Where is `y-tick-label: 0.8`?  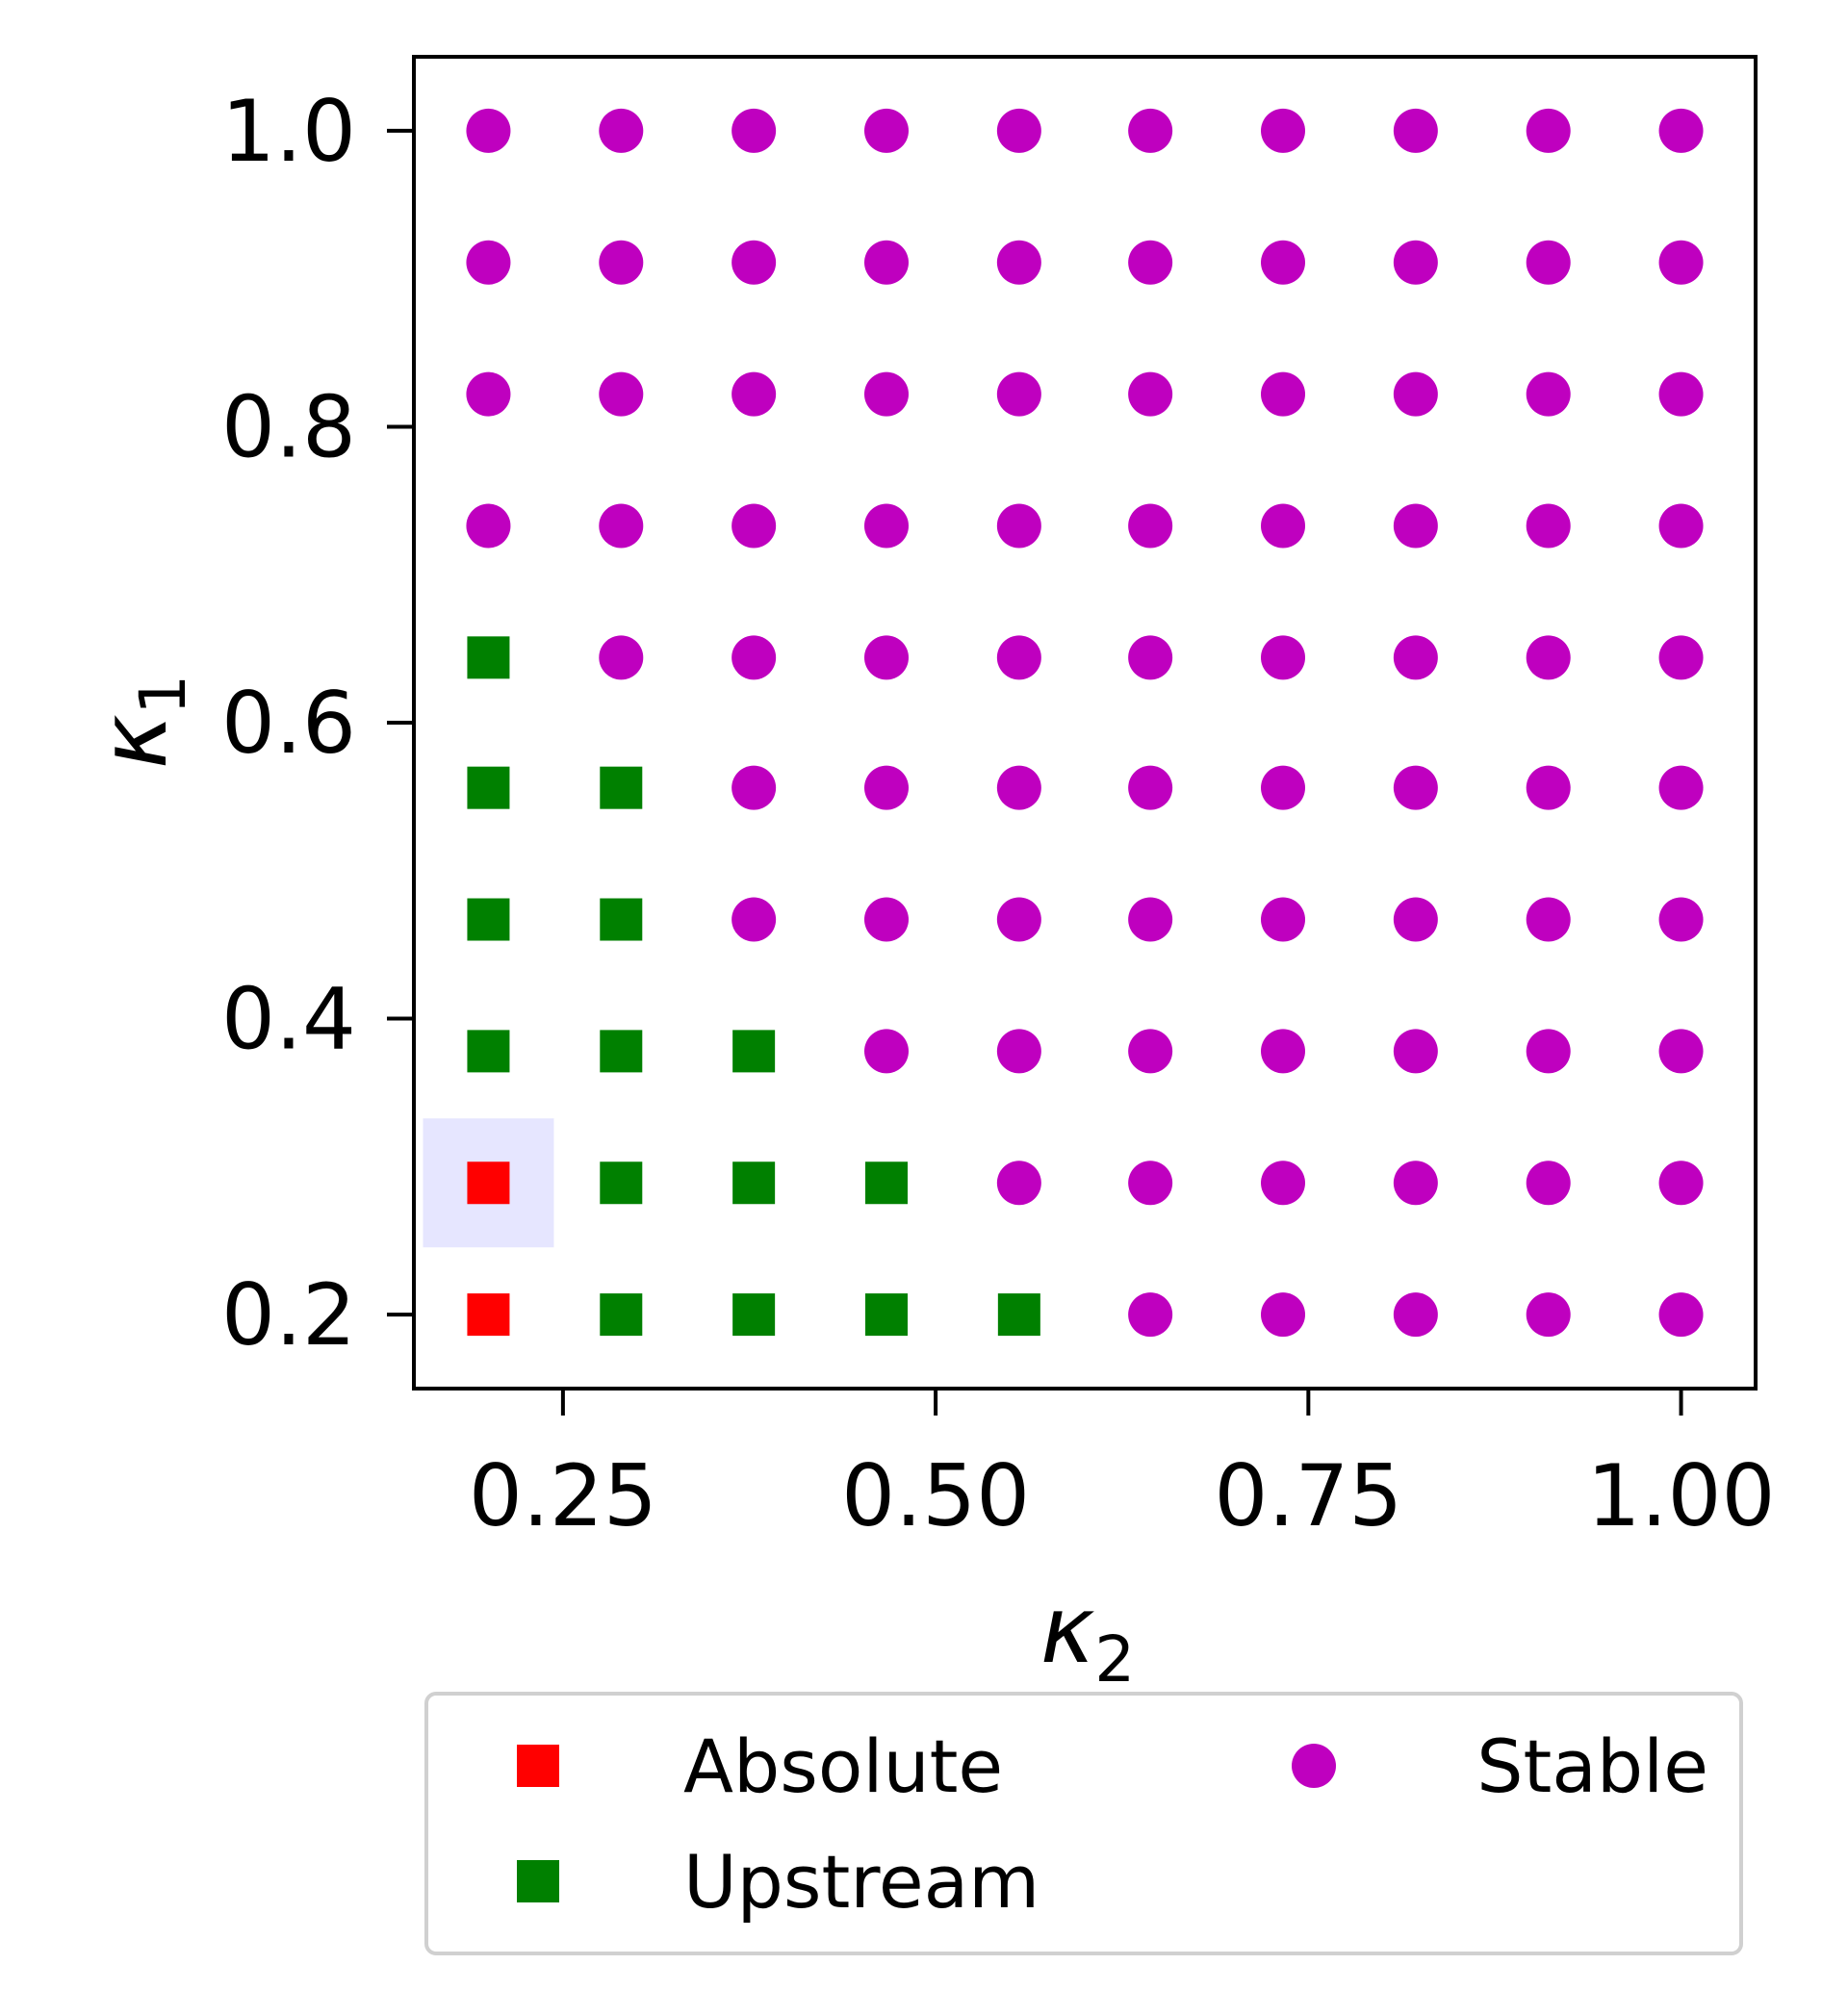 y-tick-label: 0.8 is located at coordinates (288, 426).